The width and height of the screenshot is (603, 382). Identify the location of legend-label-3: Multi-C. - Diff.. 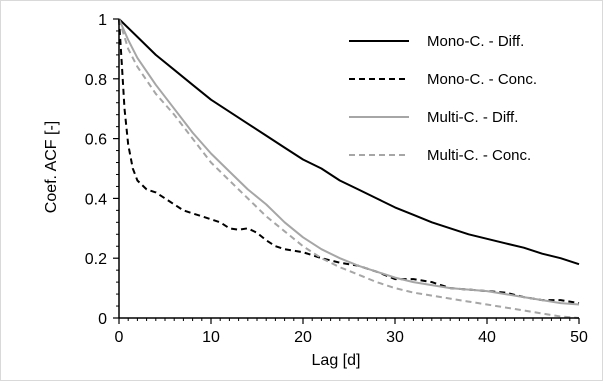
(472, 117).